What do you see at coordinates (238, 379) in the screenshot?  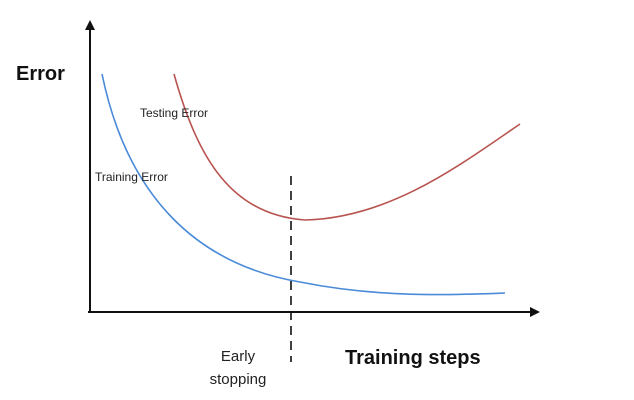 I see `early-stopping-label-line2: stopping` at bounding box center [238, 379].